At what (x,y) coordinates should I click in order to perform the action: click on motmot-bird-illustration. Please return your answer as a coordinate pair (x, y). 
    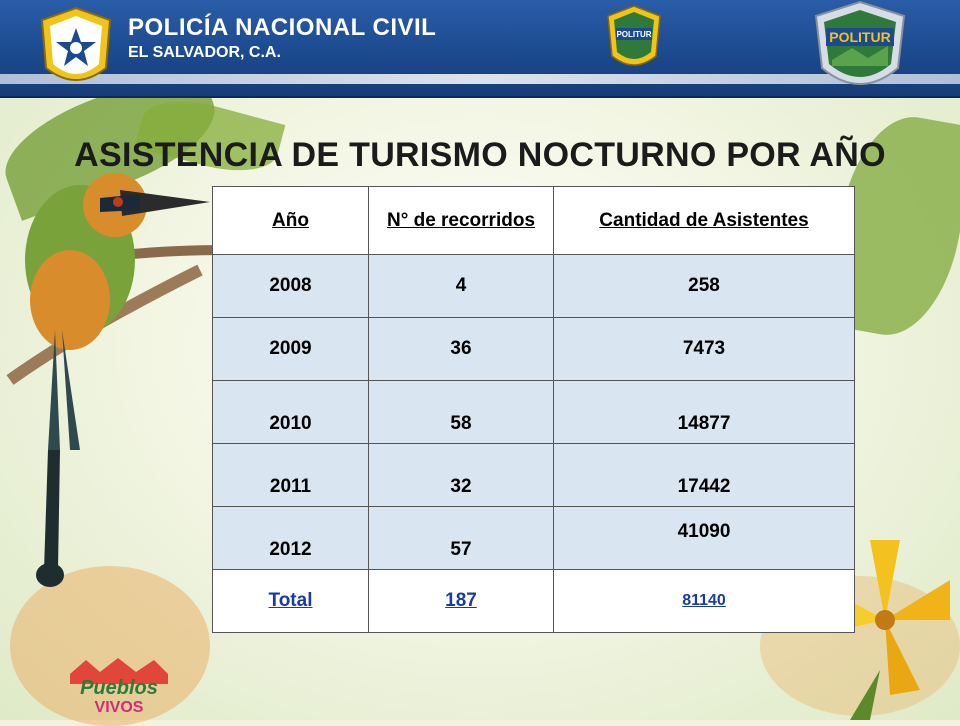
    Looking at the image, I should click on (118, 380).